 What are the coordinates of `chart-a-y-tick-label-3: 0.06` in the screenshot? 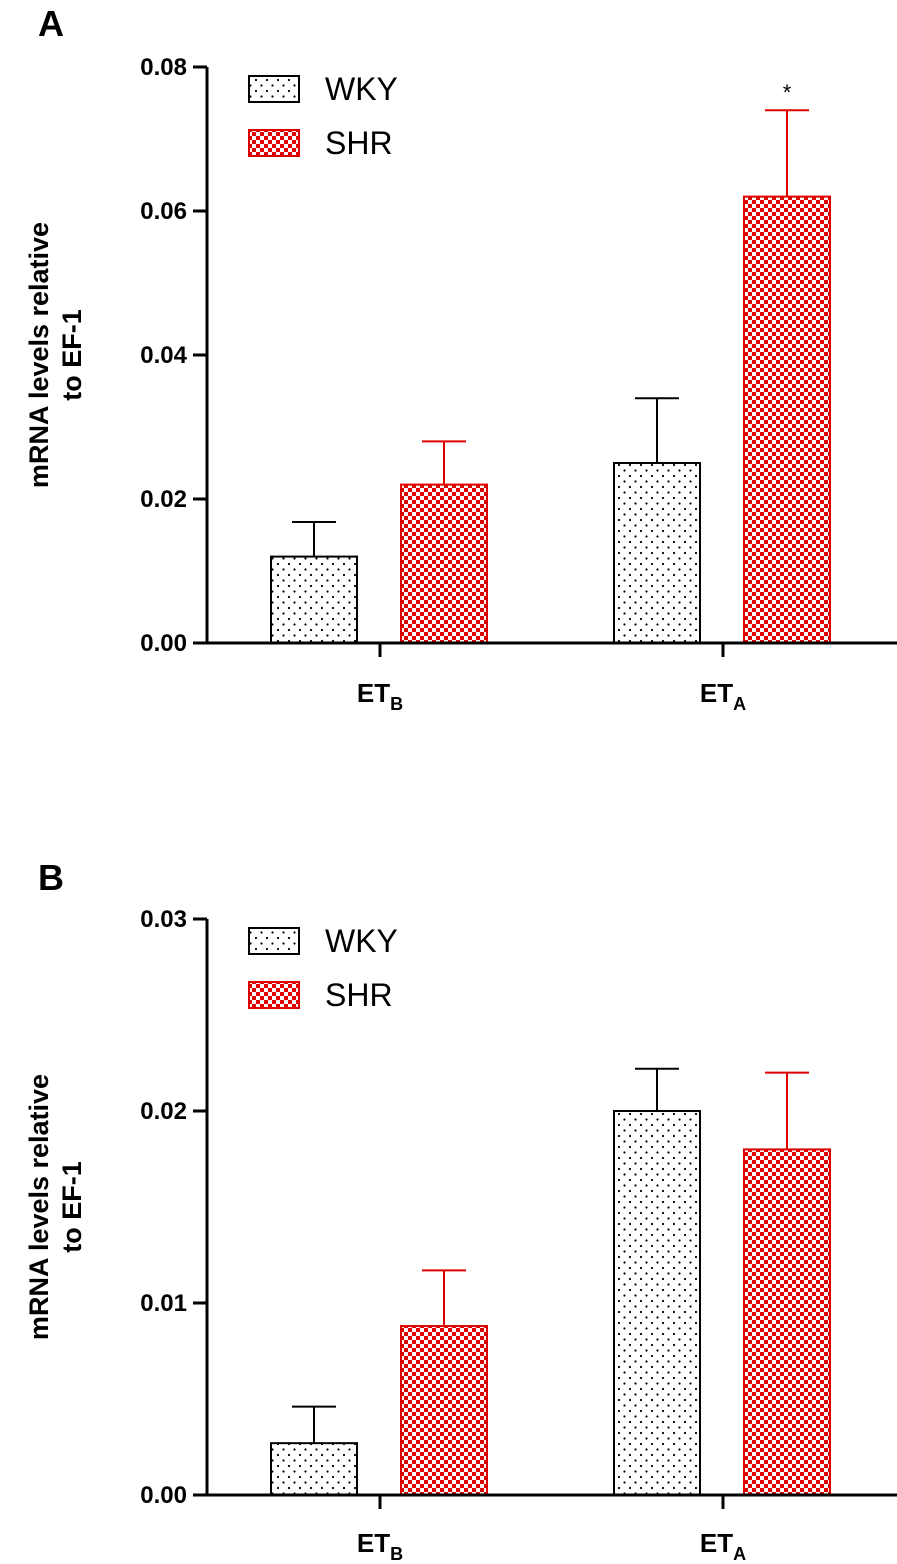 It's located at (163, 211).